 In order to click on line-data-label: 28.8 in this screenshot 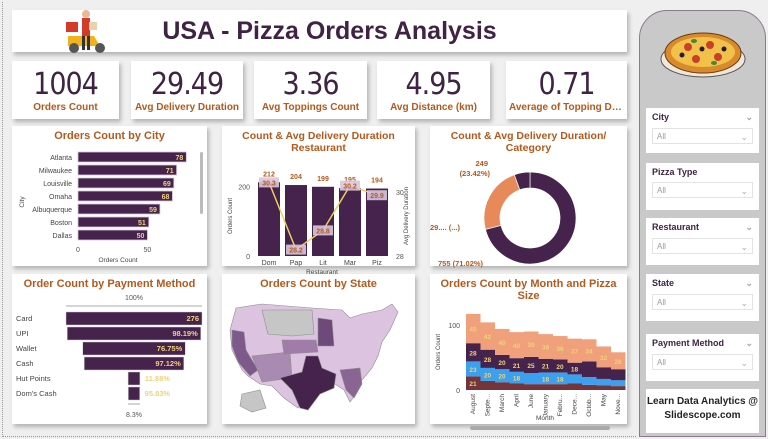, I will do `click(323, 231)`.